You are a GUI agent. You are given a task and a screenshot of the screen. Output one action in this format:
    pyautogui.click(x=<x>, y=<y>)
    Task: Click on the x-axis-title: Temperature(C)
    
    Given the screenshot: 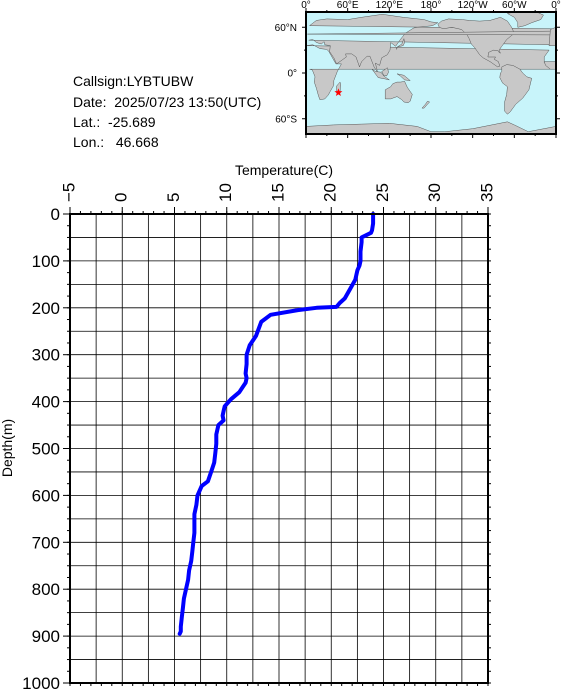 What is the action you would take?
    pyautogui.click(x=284, y=170)
    